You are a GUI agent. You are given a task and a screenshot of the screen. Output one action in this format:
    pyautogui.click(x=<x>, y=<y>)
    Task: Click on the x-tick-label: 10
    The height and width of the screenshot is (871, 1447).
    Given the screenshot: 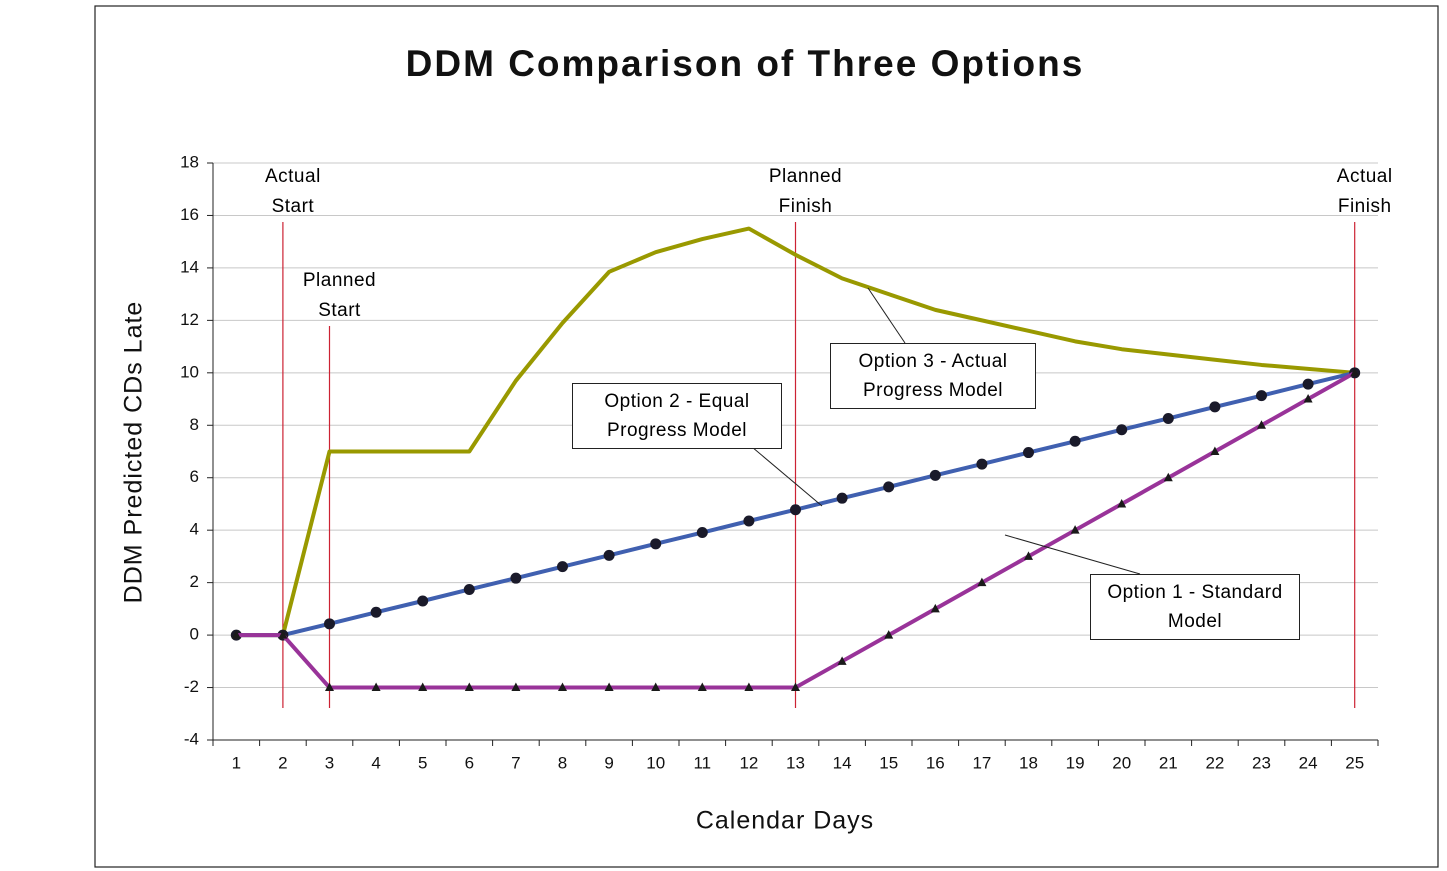 What is the action you would take?
    pyautogui.click(x=655, y=762)
    